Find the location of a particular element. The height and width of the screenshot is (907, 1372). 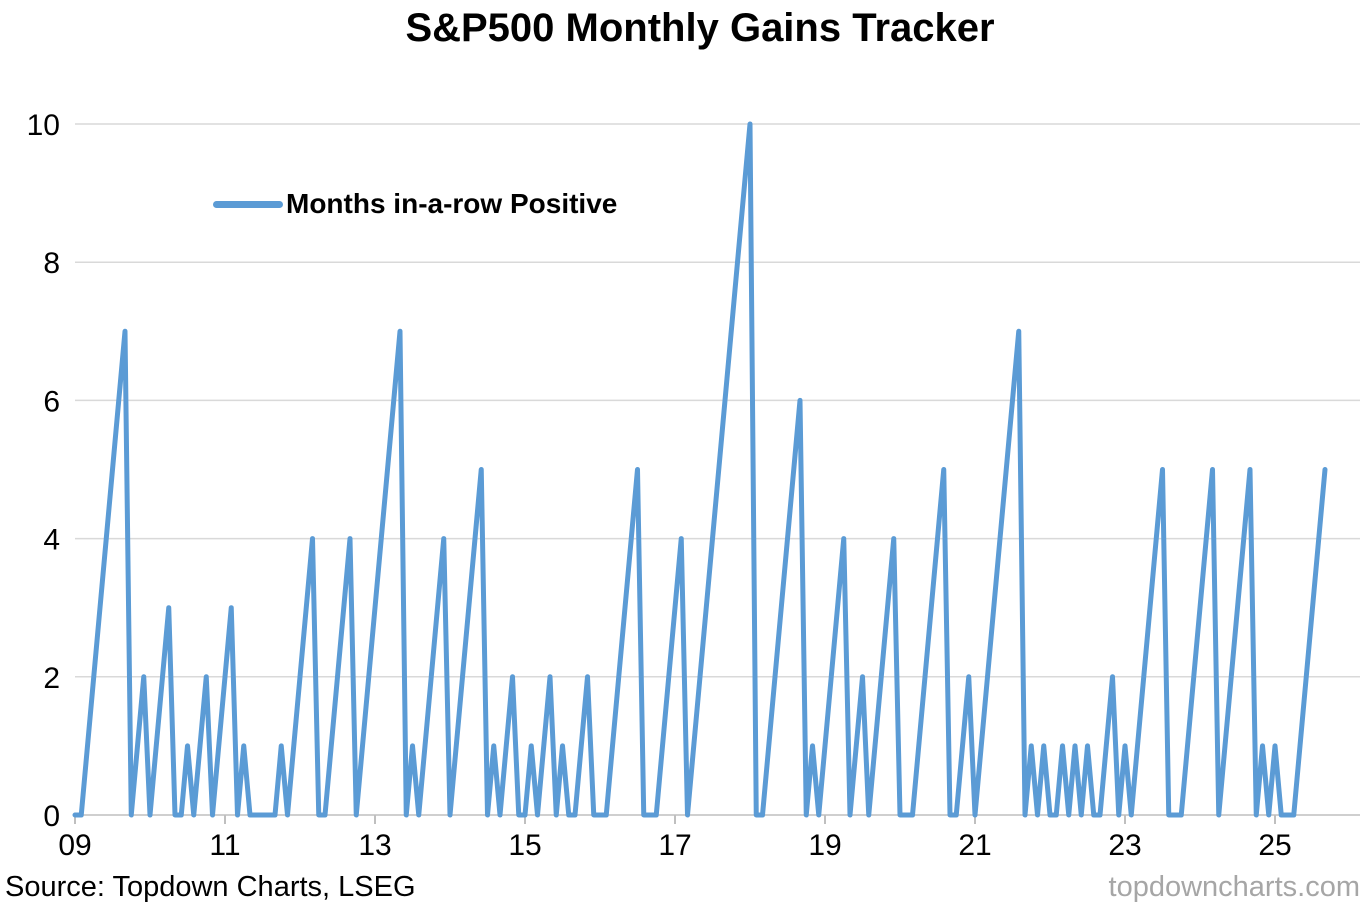

legend-label: Months in-a-row Positive is located at coordinates (452, 203).